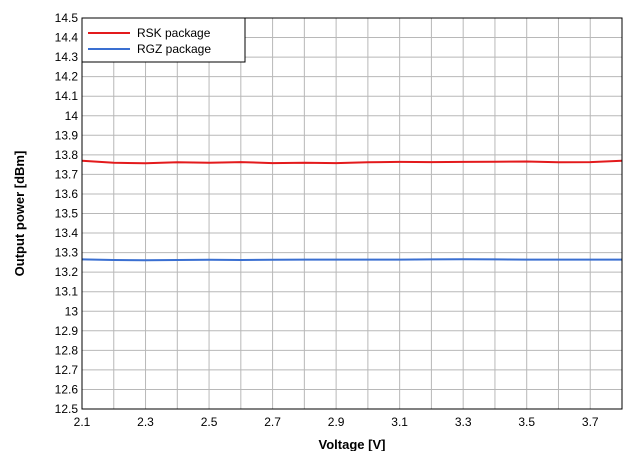 This screenshot has width=635, height=451. What do you see at coordinates (67, 155) in the screenshot?
I see `y-tick-label: 13.8` at bounding box center [67, 155].